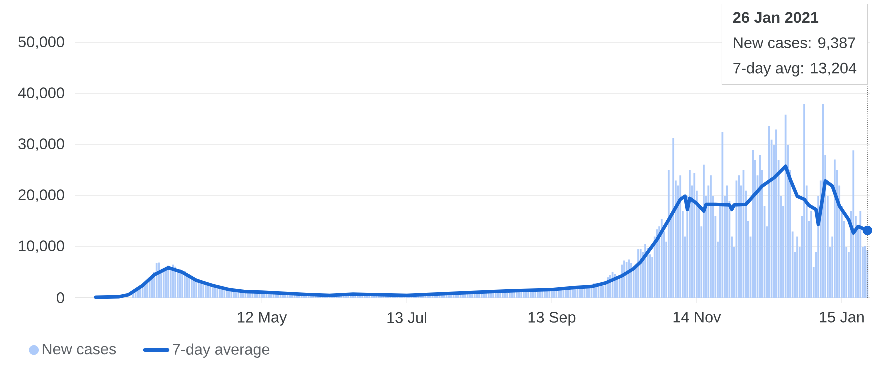 The width and height of the screenshot is (888, 370). I want to click on legend-label: New cases, so click(79, 349).